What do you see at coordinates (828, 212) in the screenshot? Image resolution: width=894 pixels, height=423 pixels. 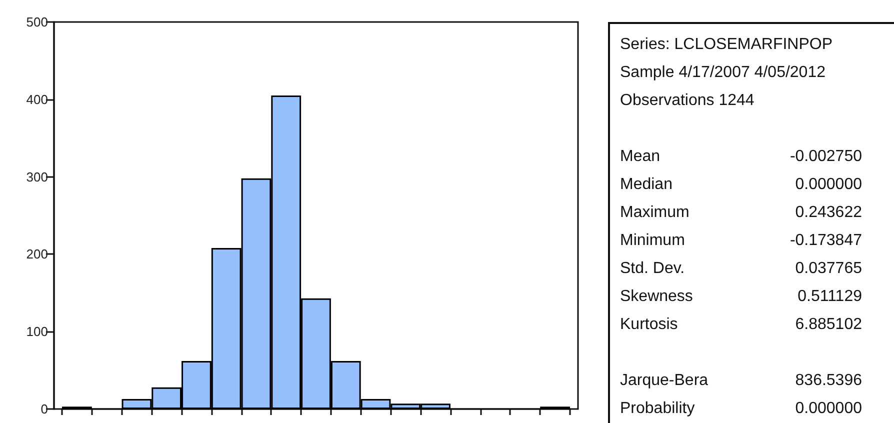 I see `text: 0.243622` at bounding box center [828, 212].